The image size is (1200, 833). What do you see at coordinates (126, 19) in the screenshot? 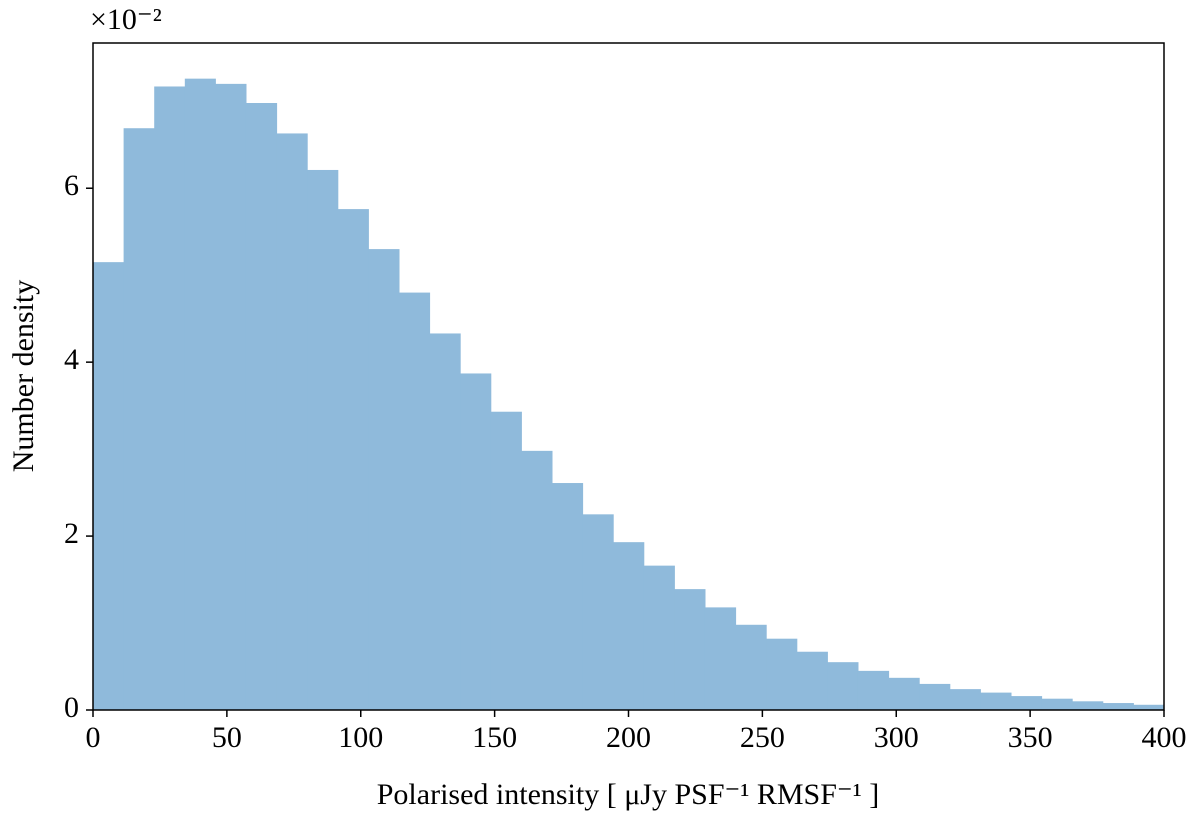
I see `offset-text: ×10⁻²` at bounding box center [126, 19].